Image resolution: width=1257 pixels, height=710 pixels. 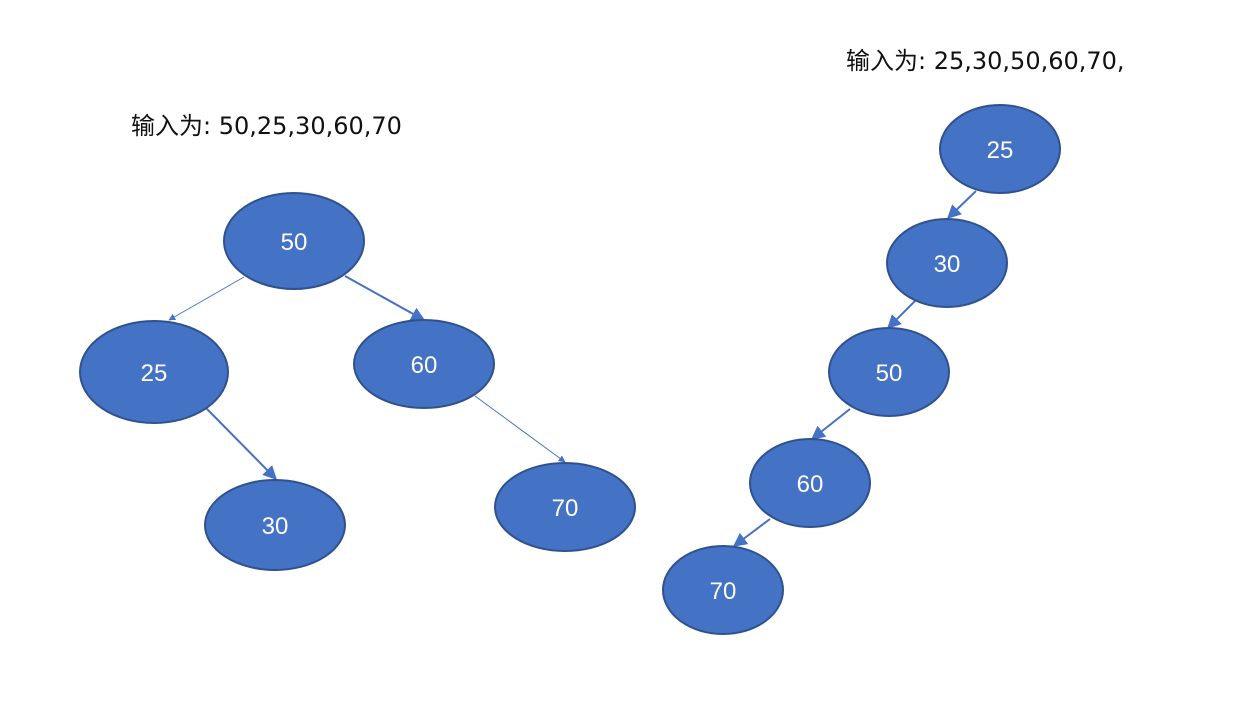 I want to click on right-node-70-label: 70, so click(x=723, y=591).